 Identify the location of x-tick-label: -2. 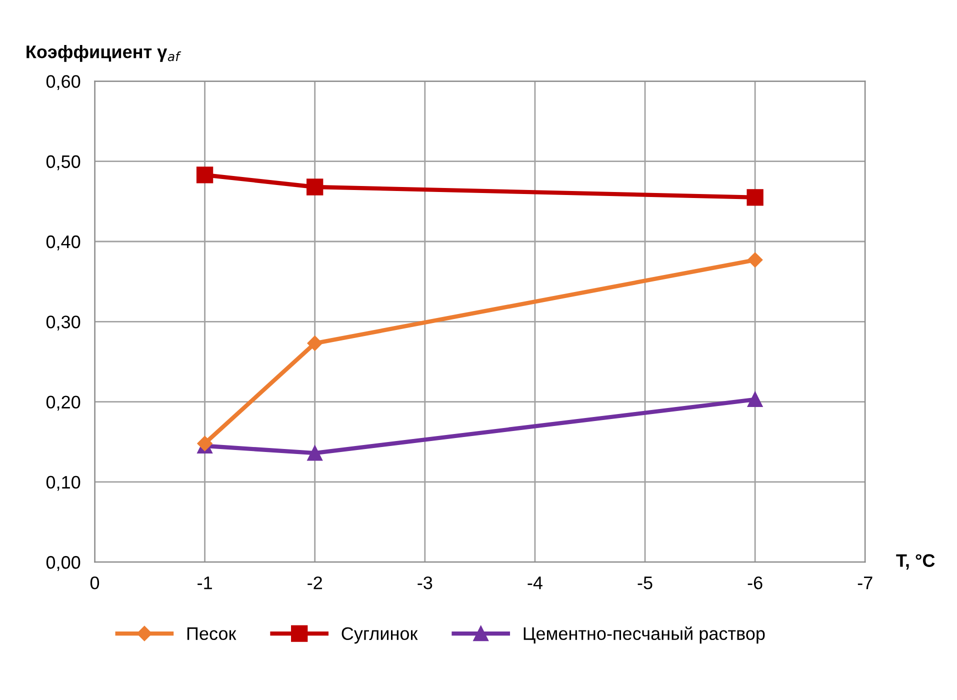
(315, 583).